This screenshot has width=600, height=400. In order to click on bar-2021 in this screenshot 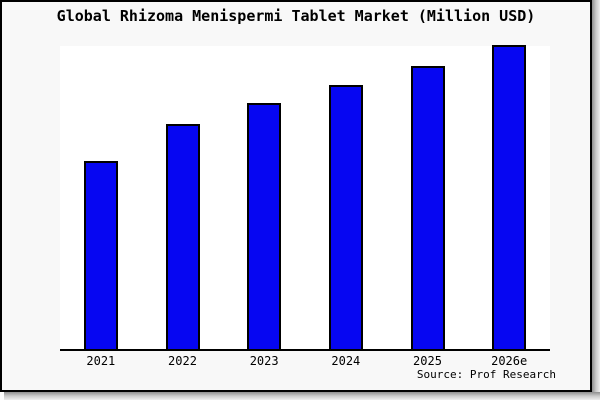, I will do `click(100, 255)`.